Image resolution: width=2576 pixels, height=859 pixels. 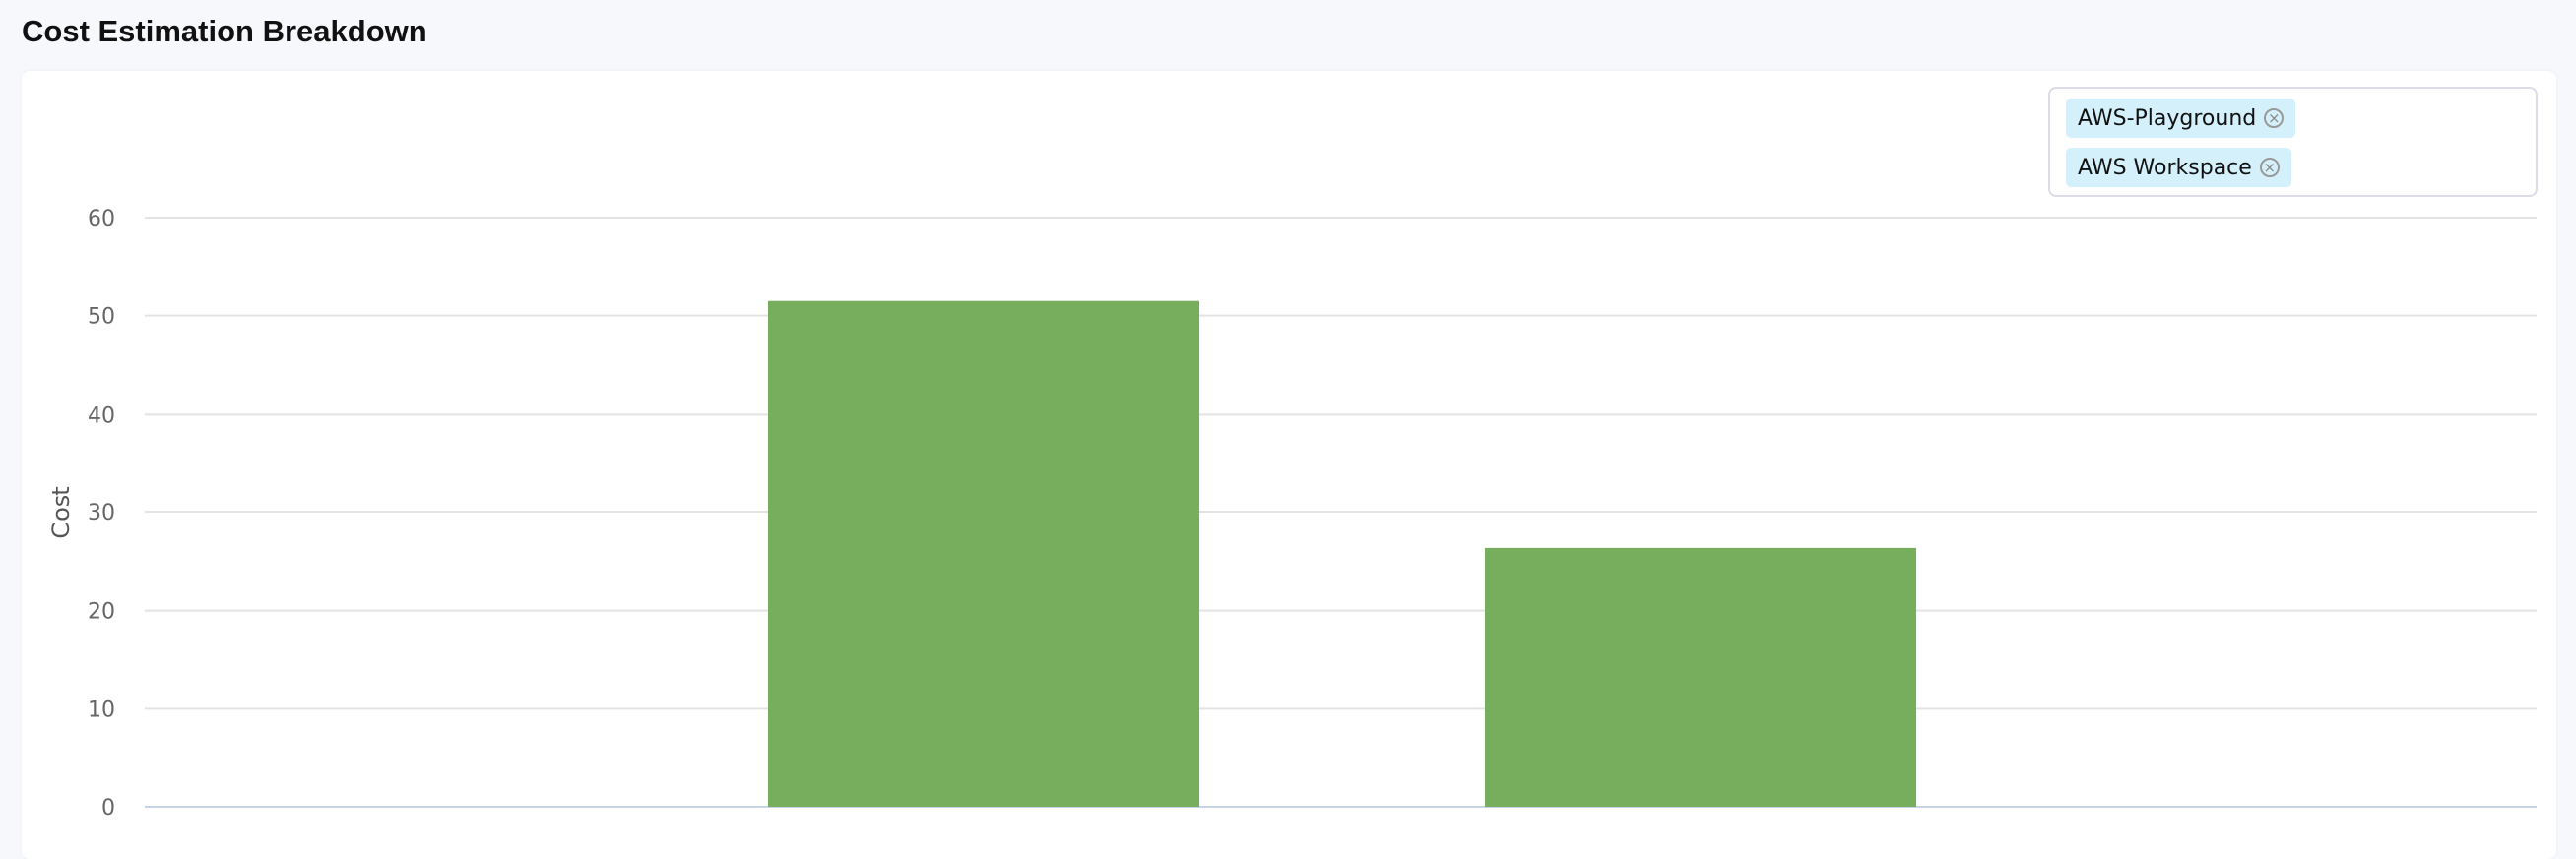 What do you see at coordinates (101, 415) in the screenshot?
I see `y-tick-label: 40` at bounding box center [101, 415].